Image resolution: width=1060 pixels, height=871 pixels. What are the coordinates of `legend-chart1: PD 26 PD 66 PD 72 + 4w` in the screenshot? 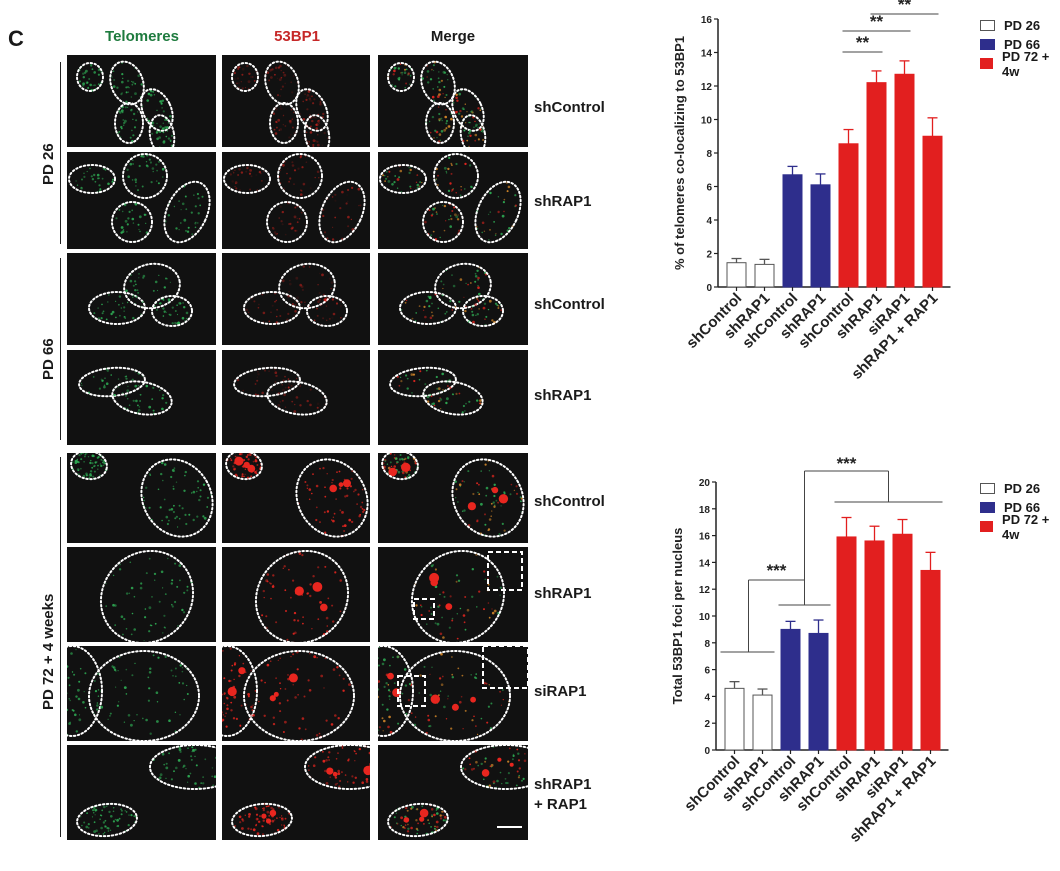 It's located at (1020, 47).